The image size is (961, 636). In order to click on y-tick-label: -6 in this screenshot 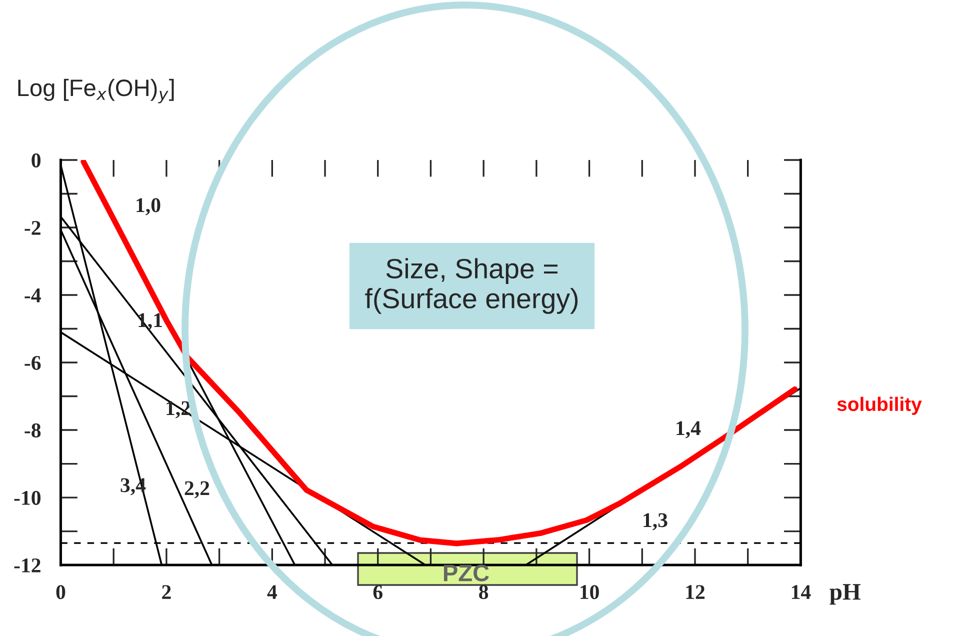, I will do `click(32, 363)`.